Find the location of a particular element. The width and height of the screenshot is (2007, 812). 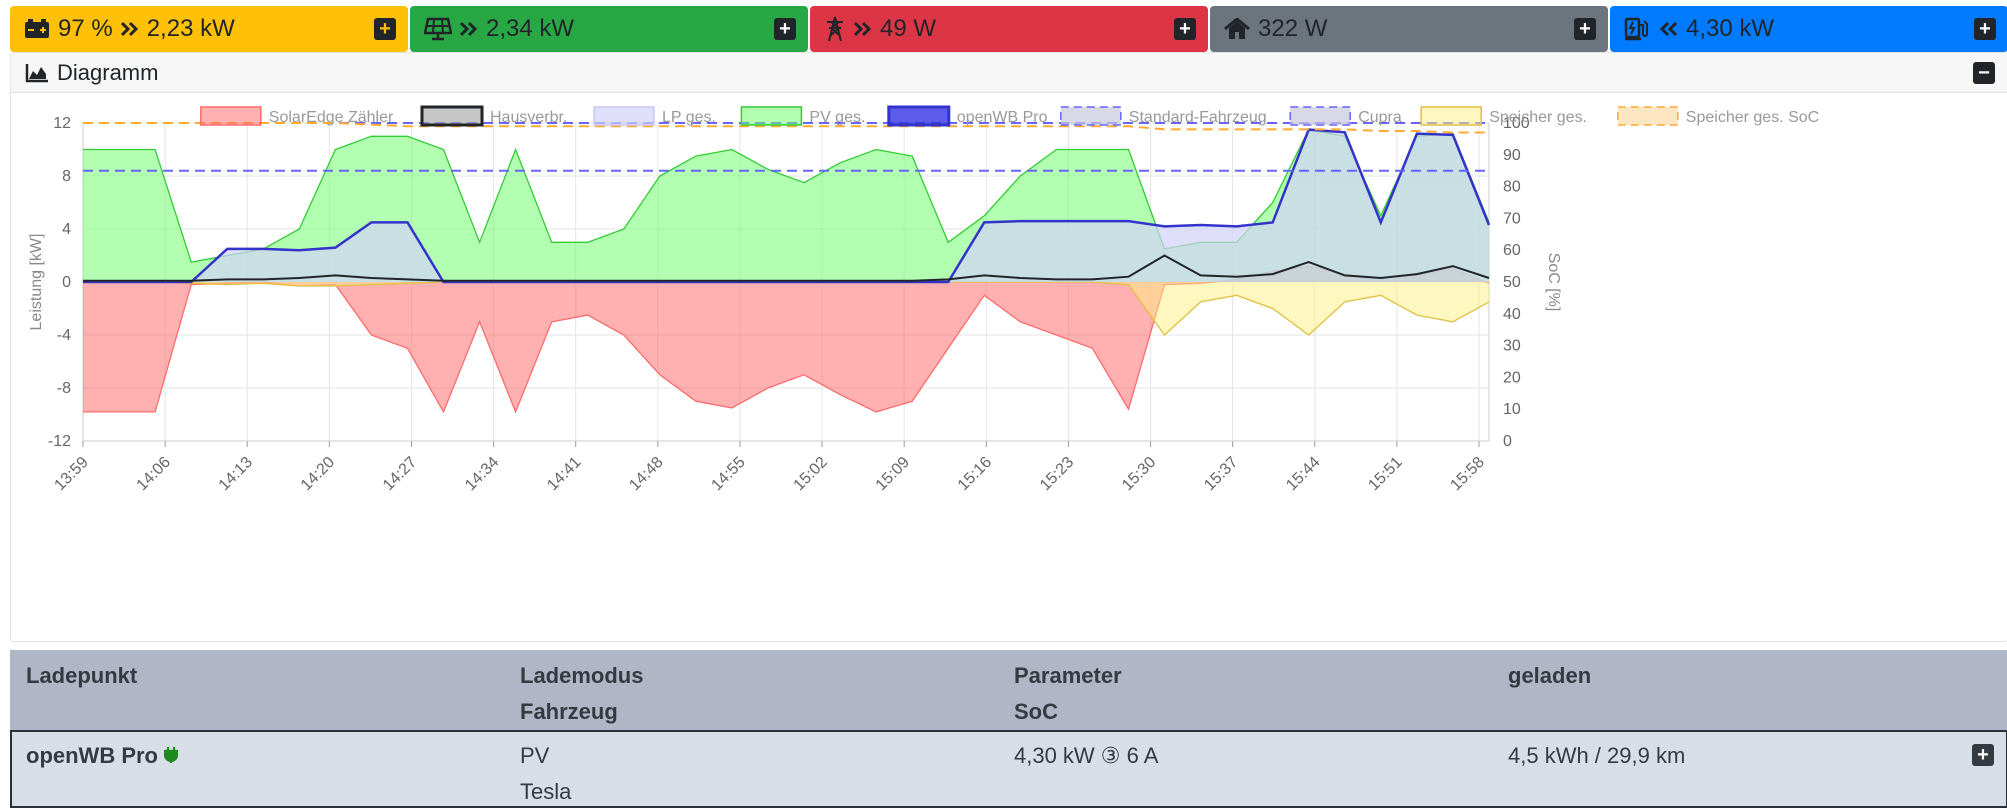

grid-tile: 49 W + is located at coordinates (1009, 29).